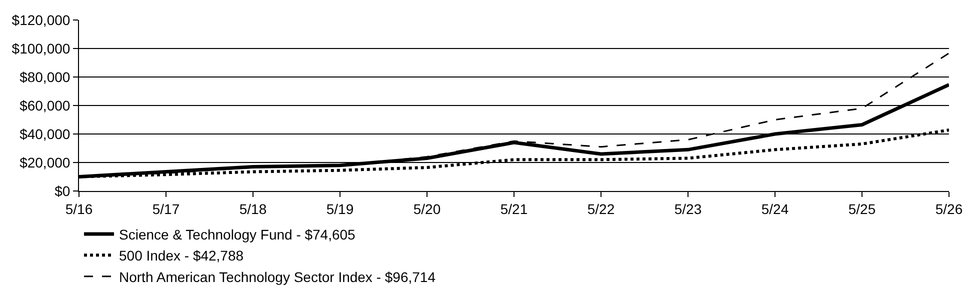  Describe the element at coordinates (277, 276) in the screenshot. I see `legend-label: North American Technology Sector Index - $96,714` at that location.